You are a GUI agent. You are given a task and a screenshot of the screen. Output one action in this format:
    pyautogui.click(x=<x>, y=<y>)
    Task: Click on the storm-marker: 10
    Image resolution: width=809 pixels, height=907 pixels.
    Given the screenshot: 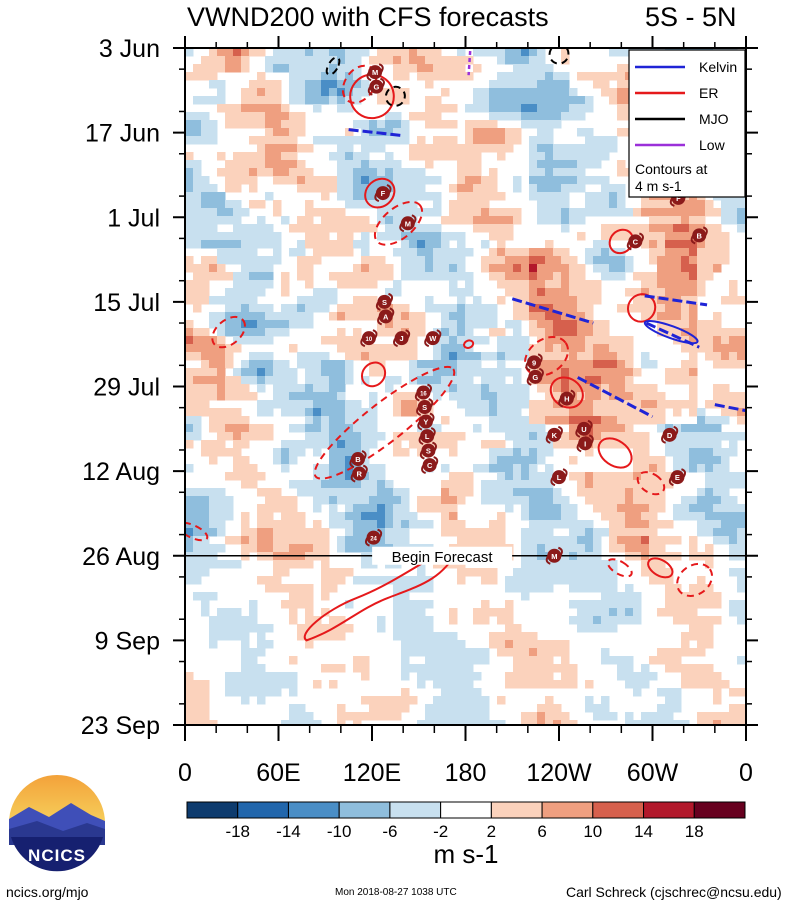 What is the action you would take?
    pyautogui.click(x=369, y=338)
    